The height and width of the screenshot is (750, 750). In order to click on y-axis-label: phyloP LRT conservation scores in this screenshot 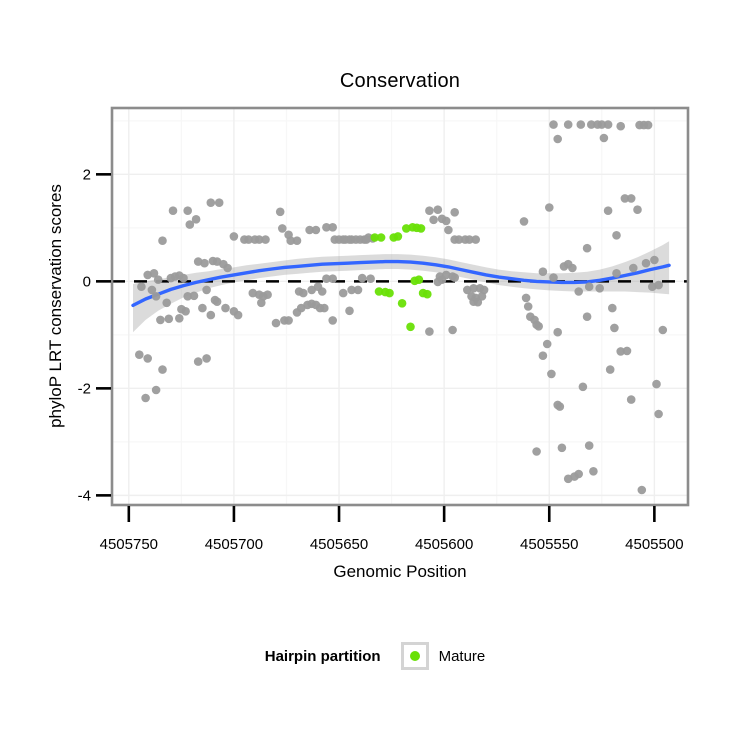, I will do `click(55, 306)`.